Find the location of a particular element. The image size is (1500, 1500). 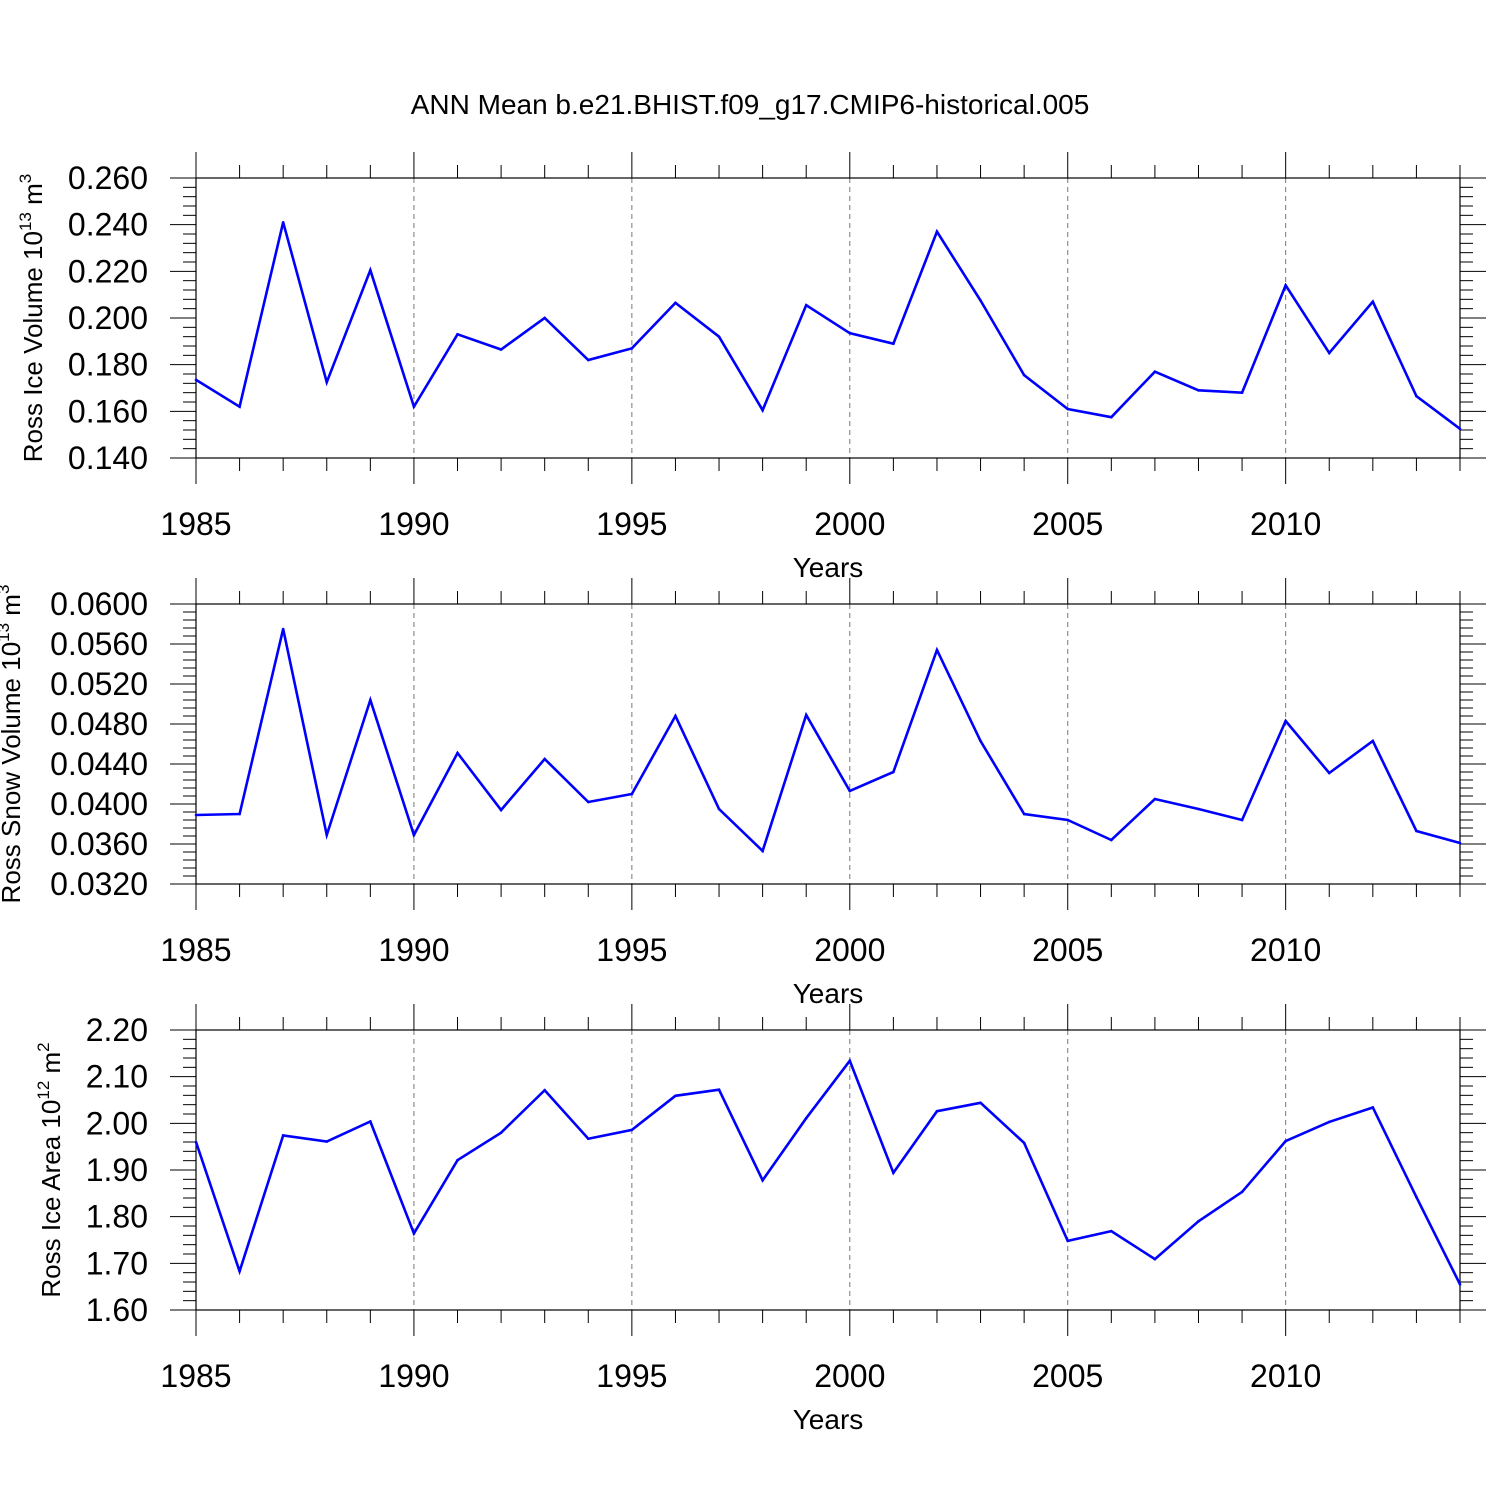

x-tick-label: 2005 is located at coordinates (1067, 950).